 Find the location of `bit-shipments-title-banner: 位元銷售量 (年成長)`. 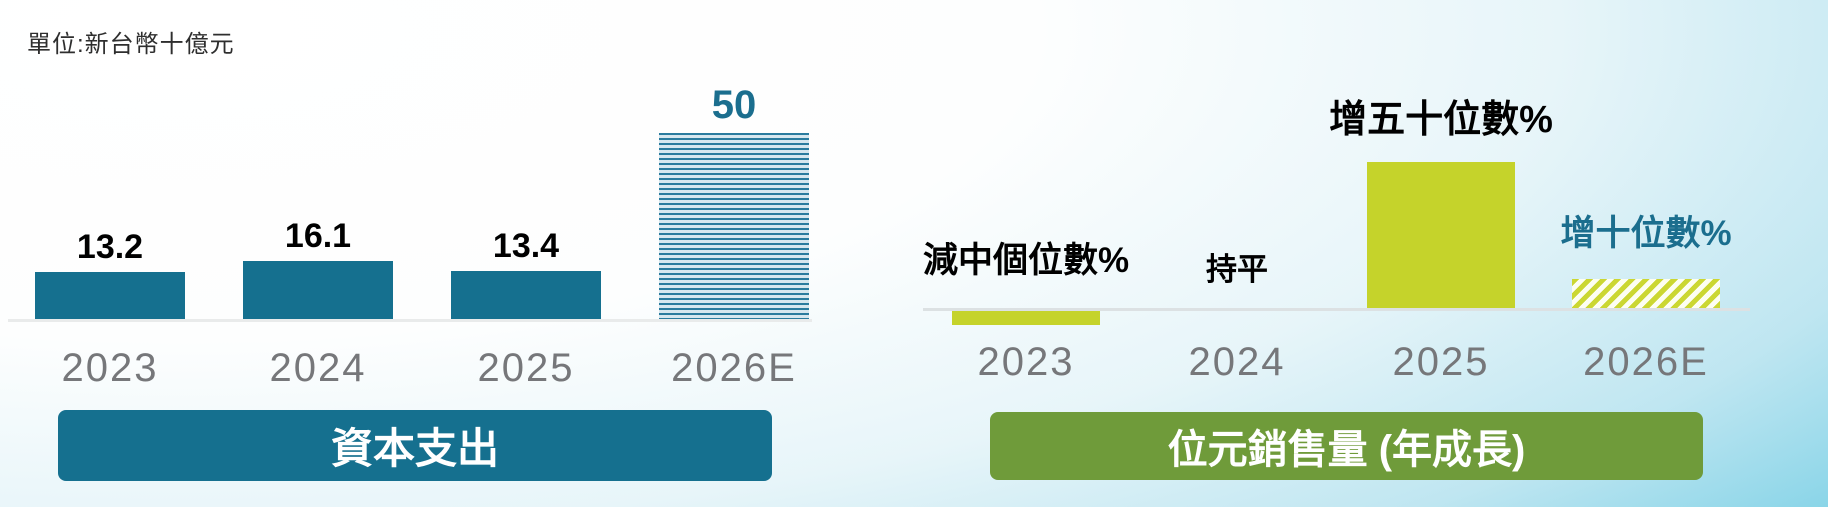

bit-shipments-title-banner: 位元銷售量 (年成長) is located at coordinates (1346, 446).